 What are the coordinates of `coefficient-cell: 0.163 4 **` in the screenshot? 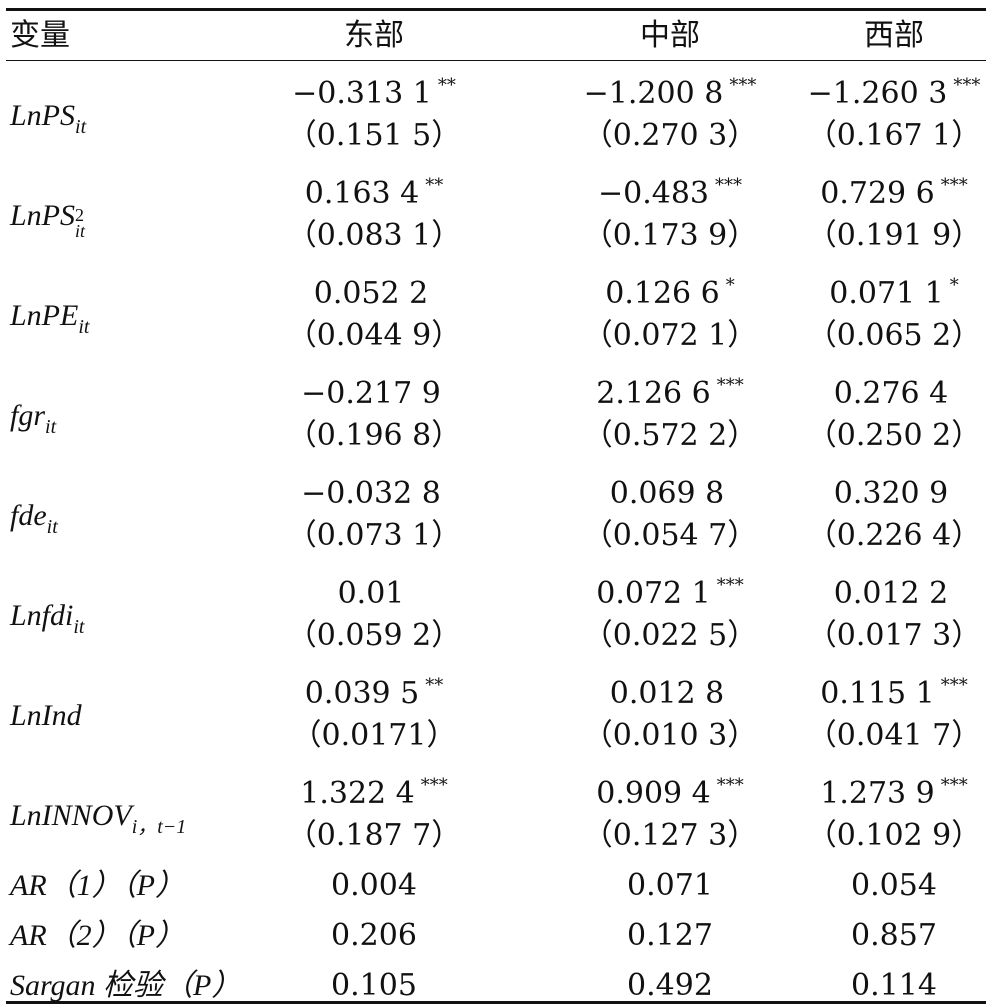 It's located at (374, 193).